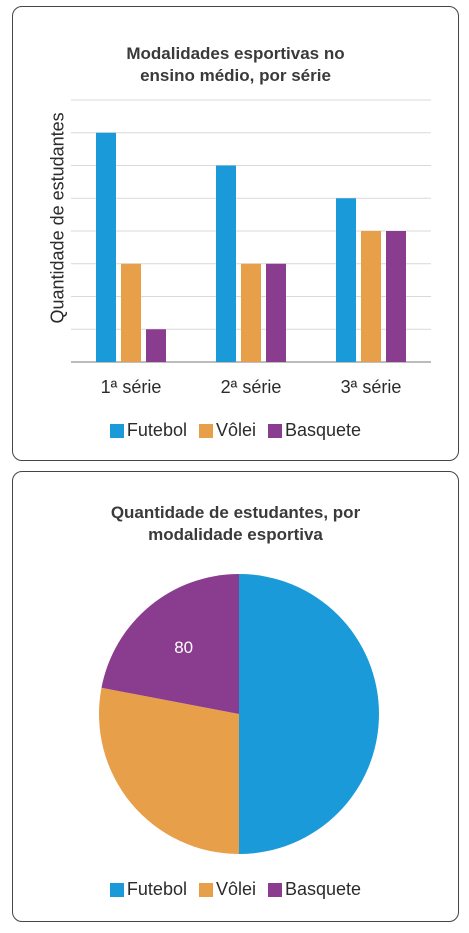  I want to click on bar-legend-label-volei: Vôlei, so click(235, 430).